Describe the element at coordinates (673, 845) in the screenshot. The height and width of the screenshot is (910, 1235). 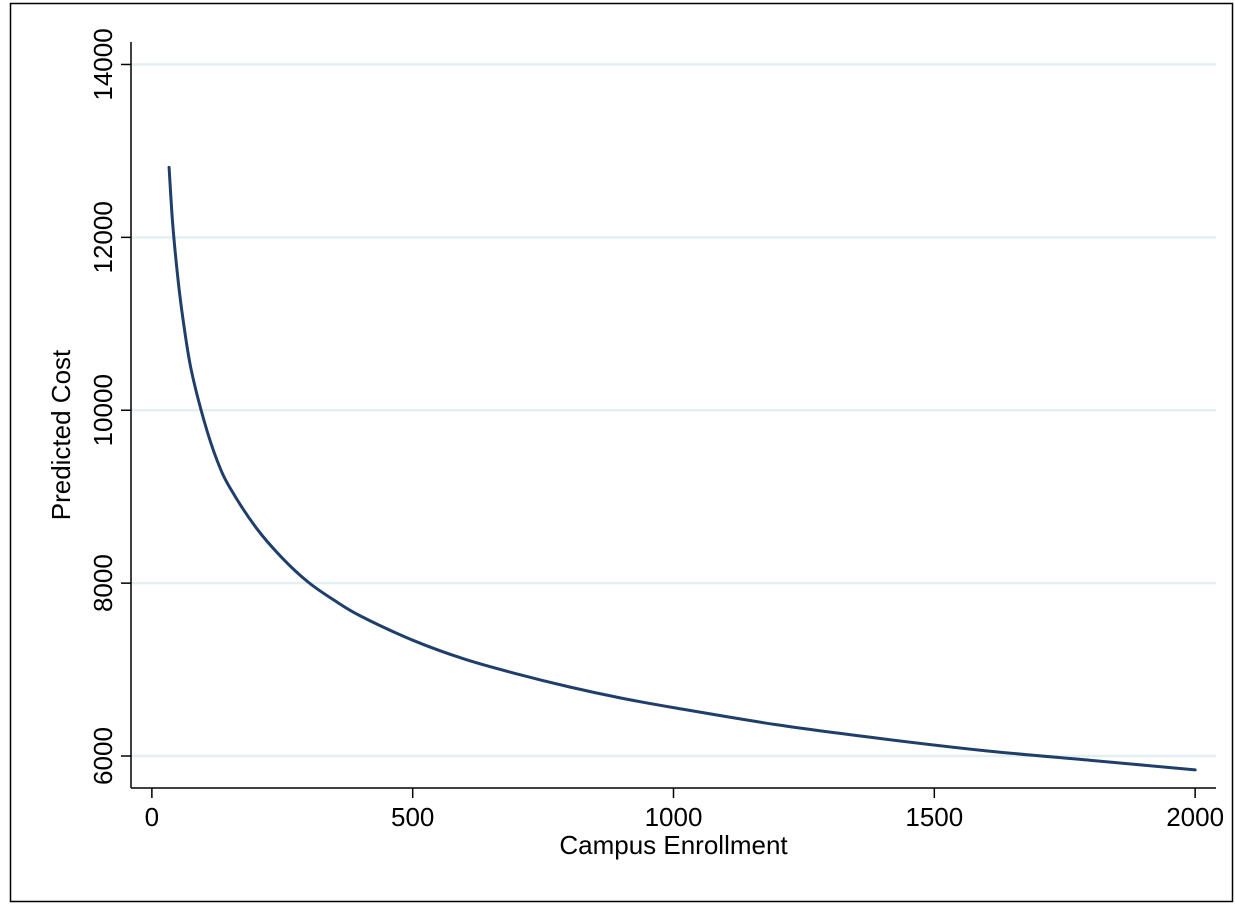
I see `x-axis-title: Campus Enrollment` at that location.